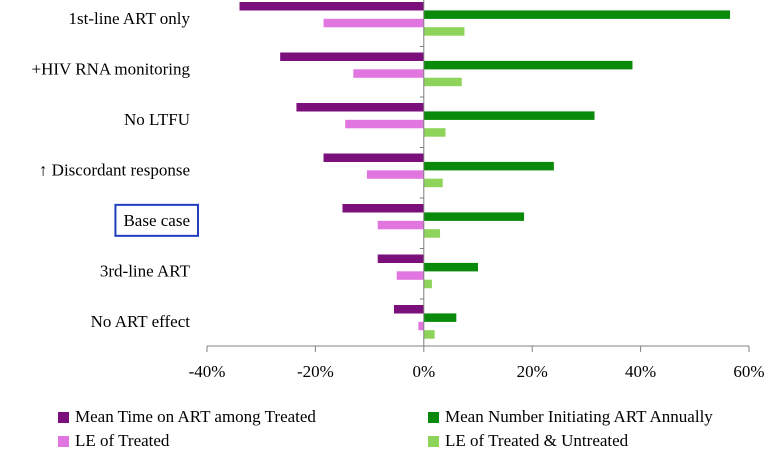 The image size is (769, 452). What do you see at coordinates (423, 371) in the screenshot?
I see `x-tick-label-2: 0%` at bounding box center [423, 371].